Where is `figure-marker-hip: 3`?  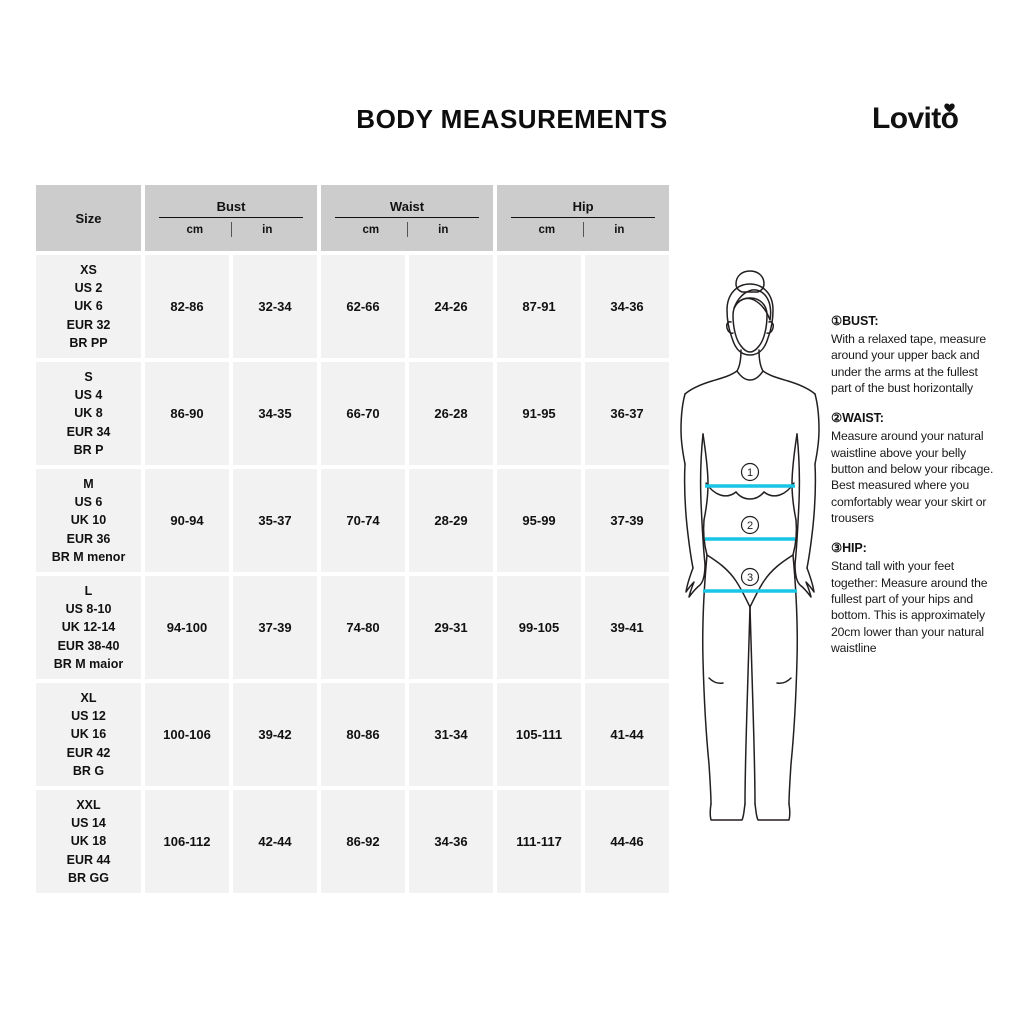 figure-marker-hip: 3 is located at coordinates (750, 577).